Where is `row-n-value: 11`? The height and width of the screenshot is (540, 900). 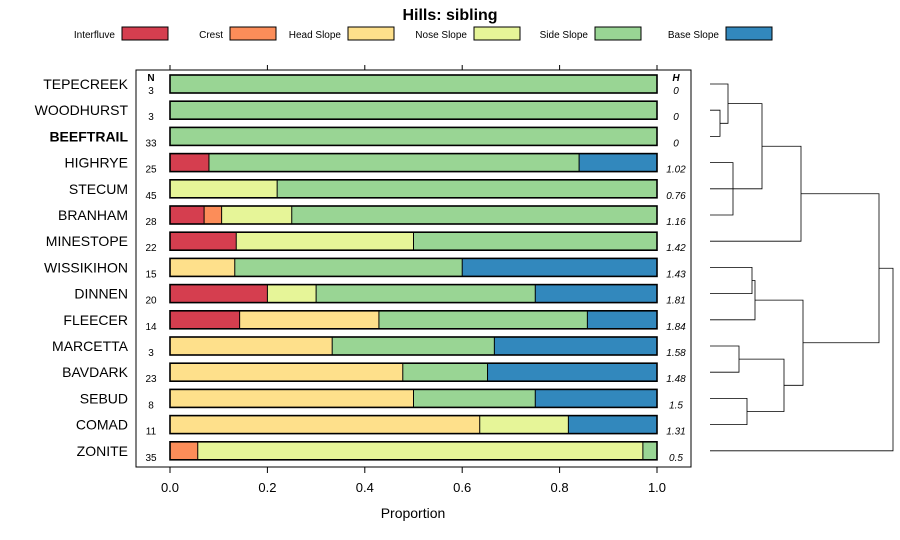
row-n-value: 11 is located at coordinates (151, 432).